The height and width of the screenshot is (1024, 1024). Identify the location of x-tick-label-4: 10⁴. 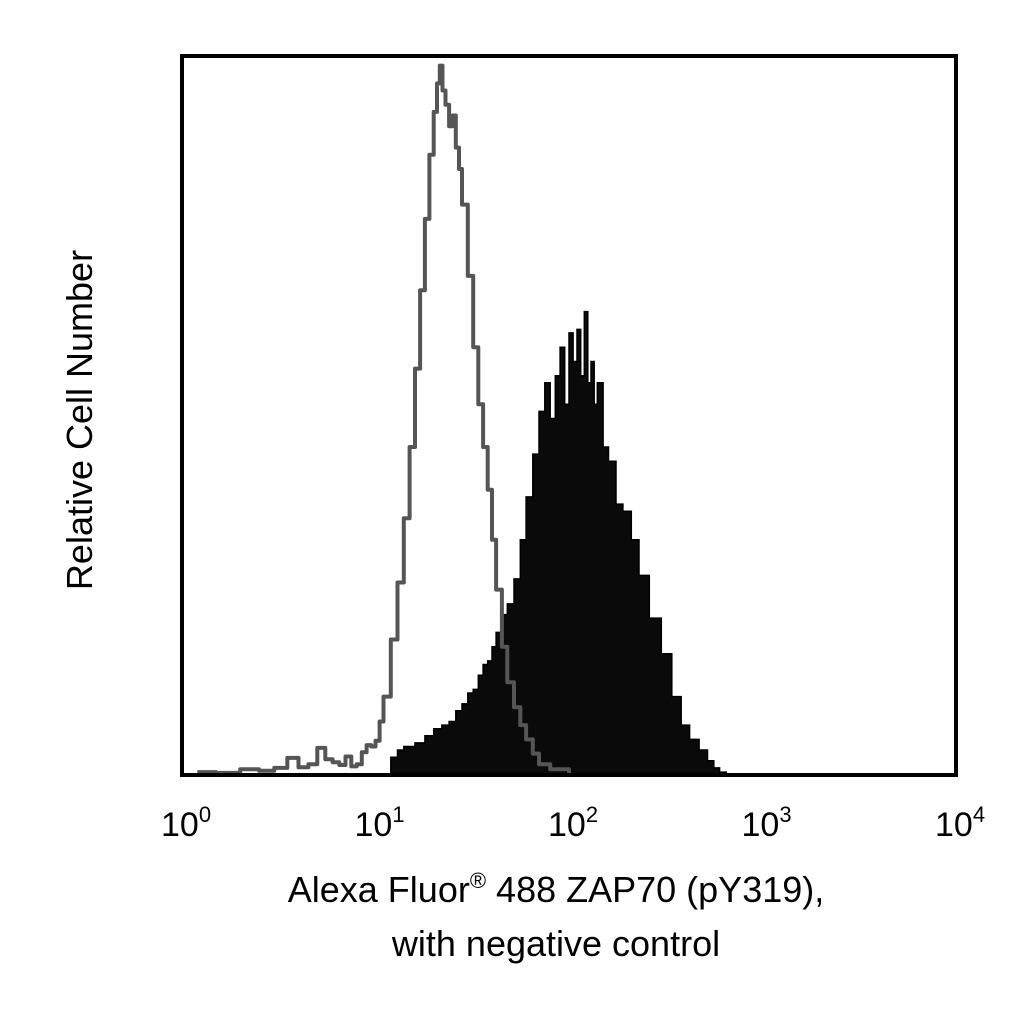
(960, 823).